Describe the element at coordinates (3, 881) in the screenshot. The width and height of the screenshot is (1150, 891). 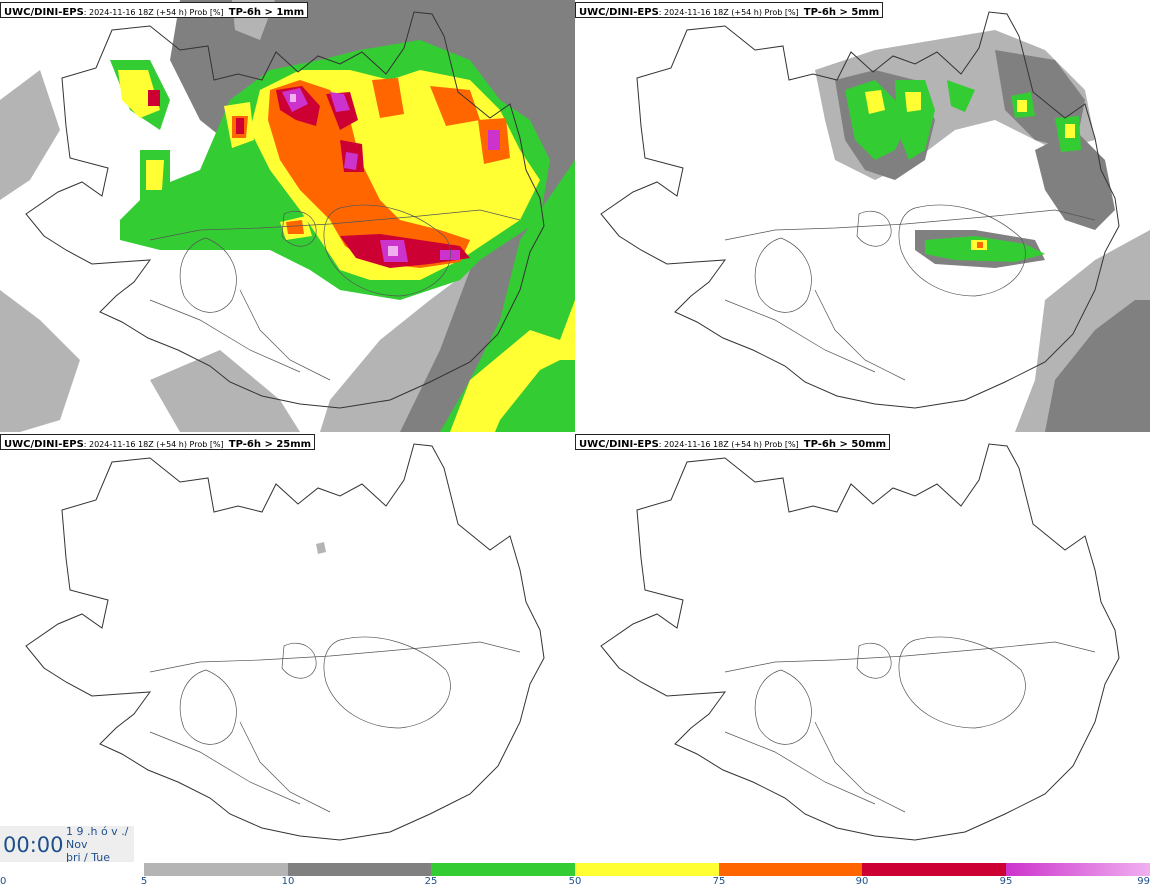
I see `legend-tick: 0` at that location.